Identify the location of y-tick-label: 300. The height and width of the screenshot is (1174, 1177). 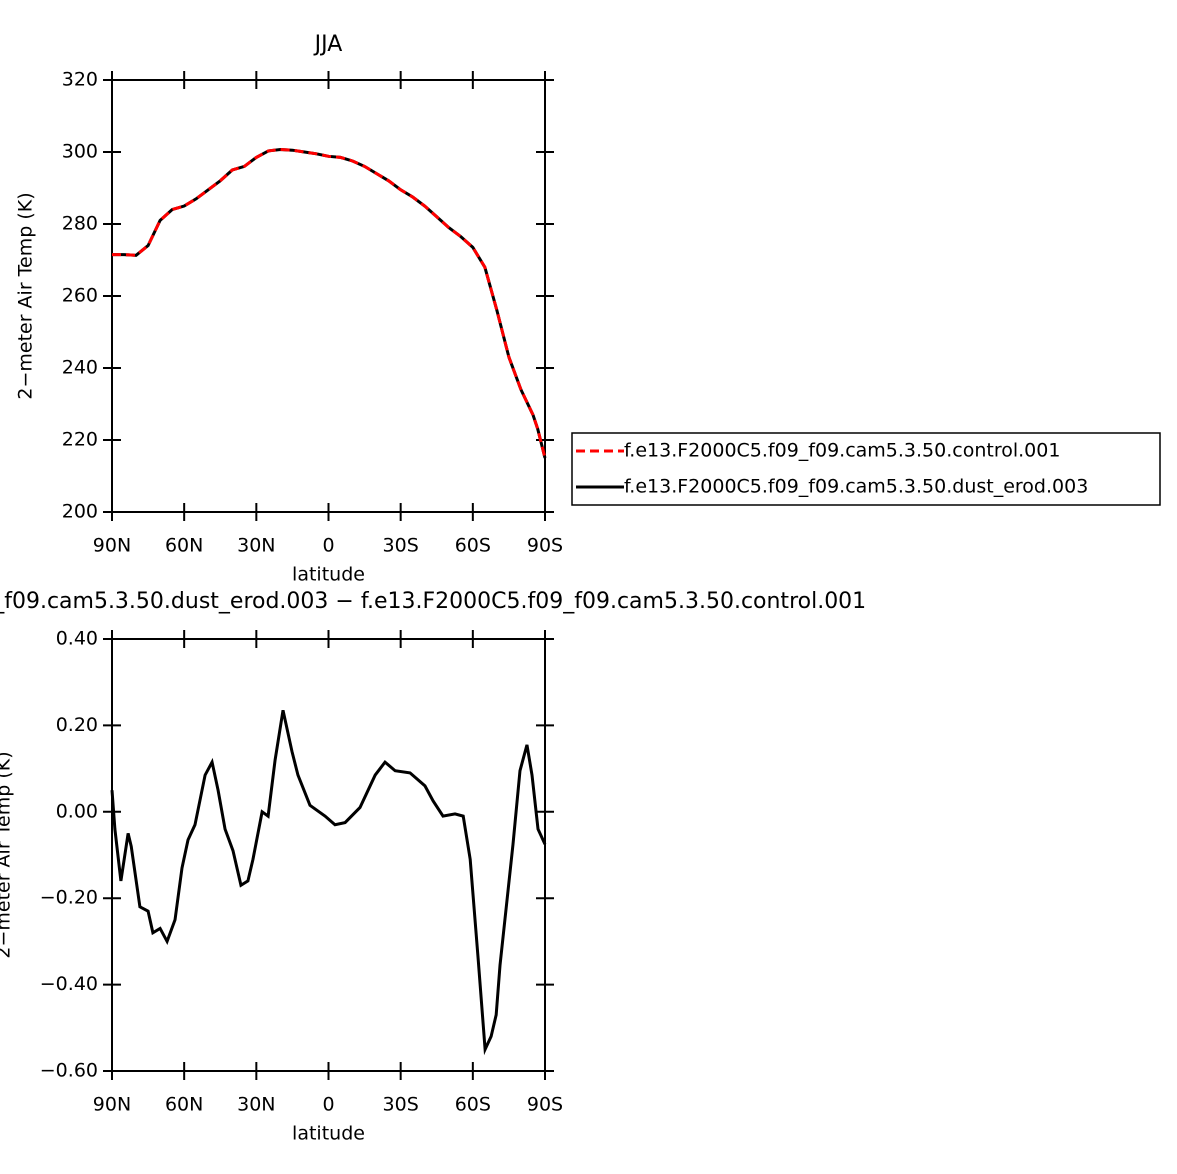
(80, 152).